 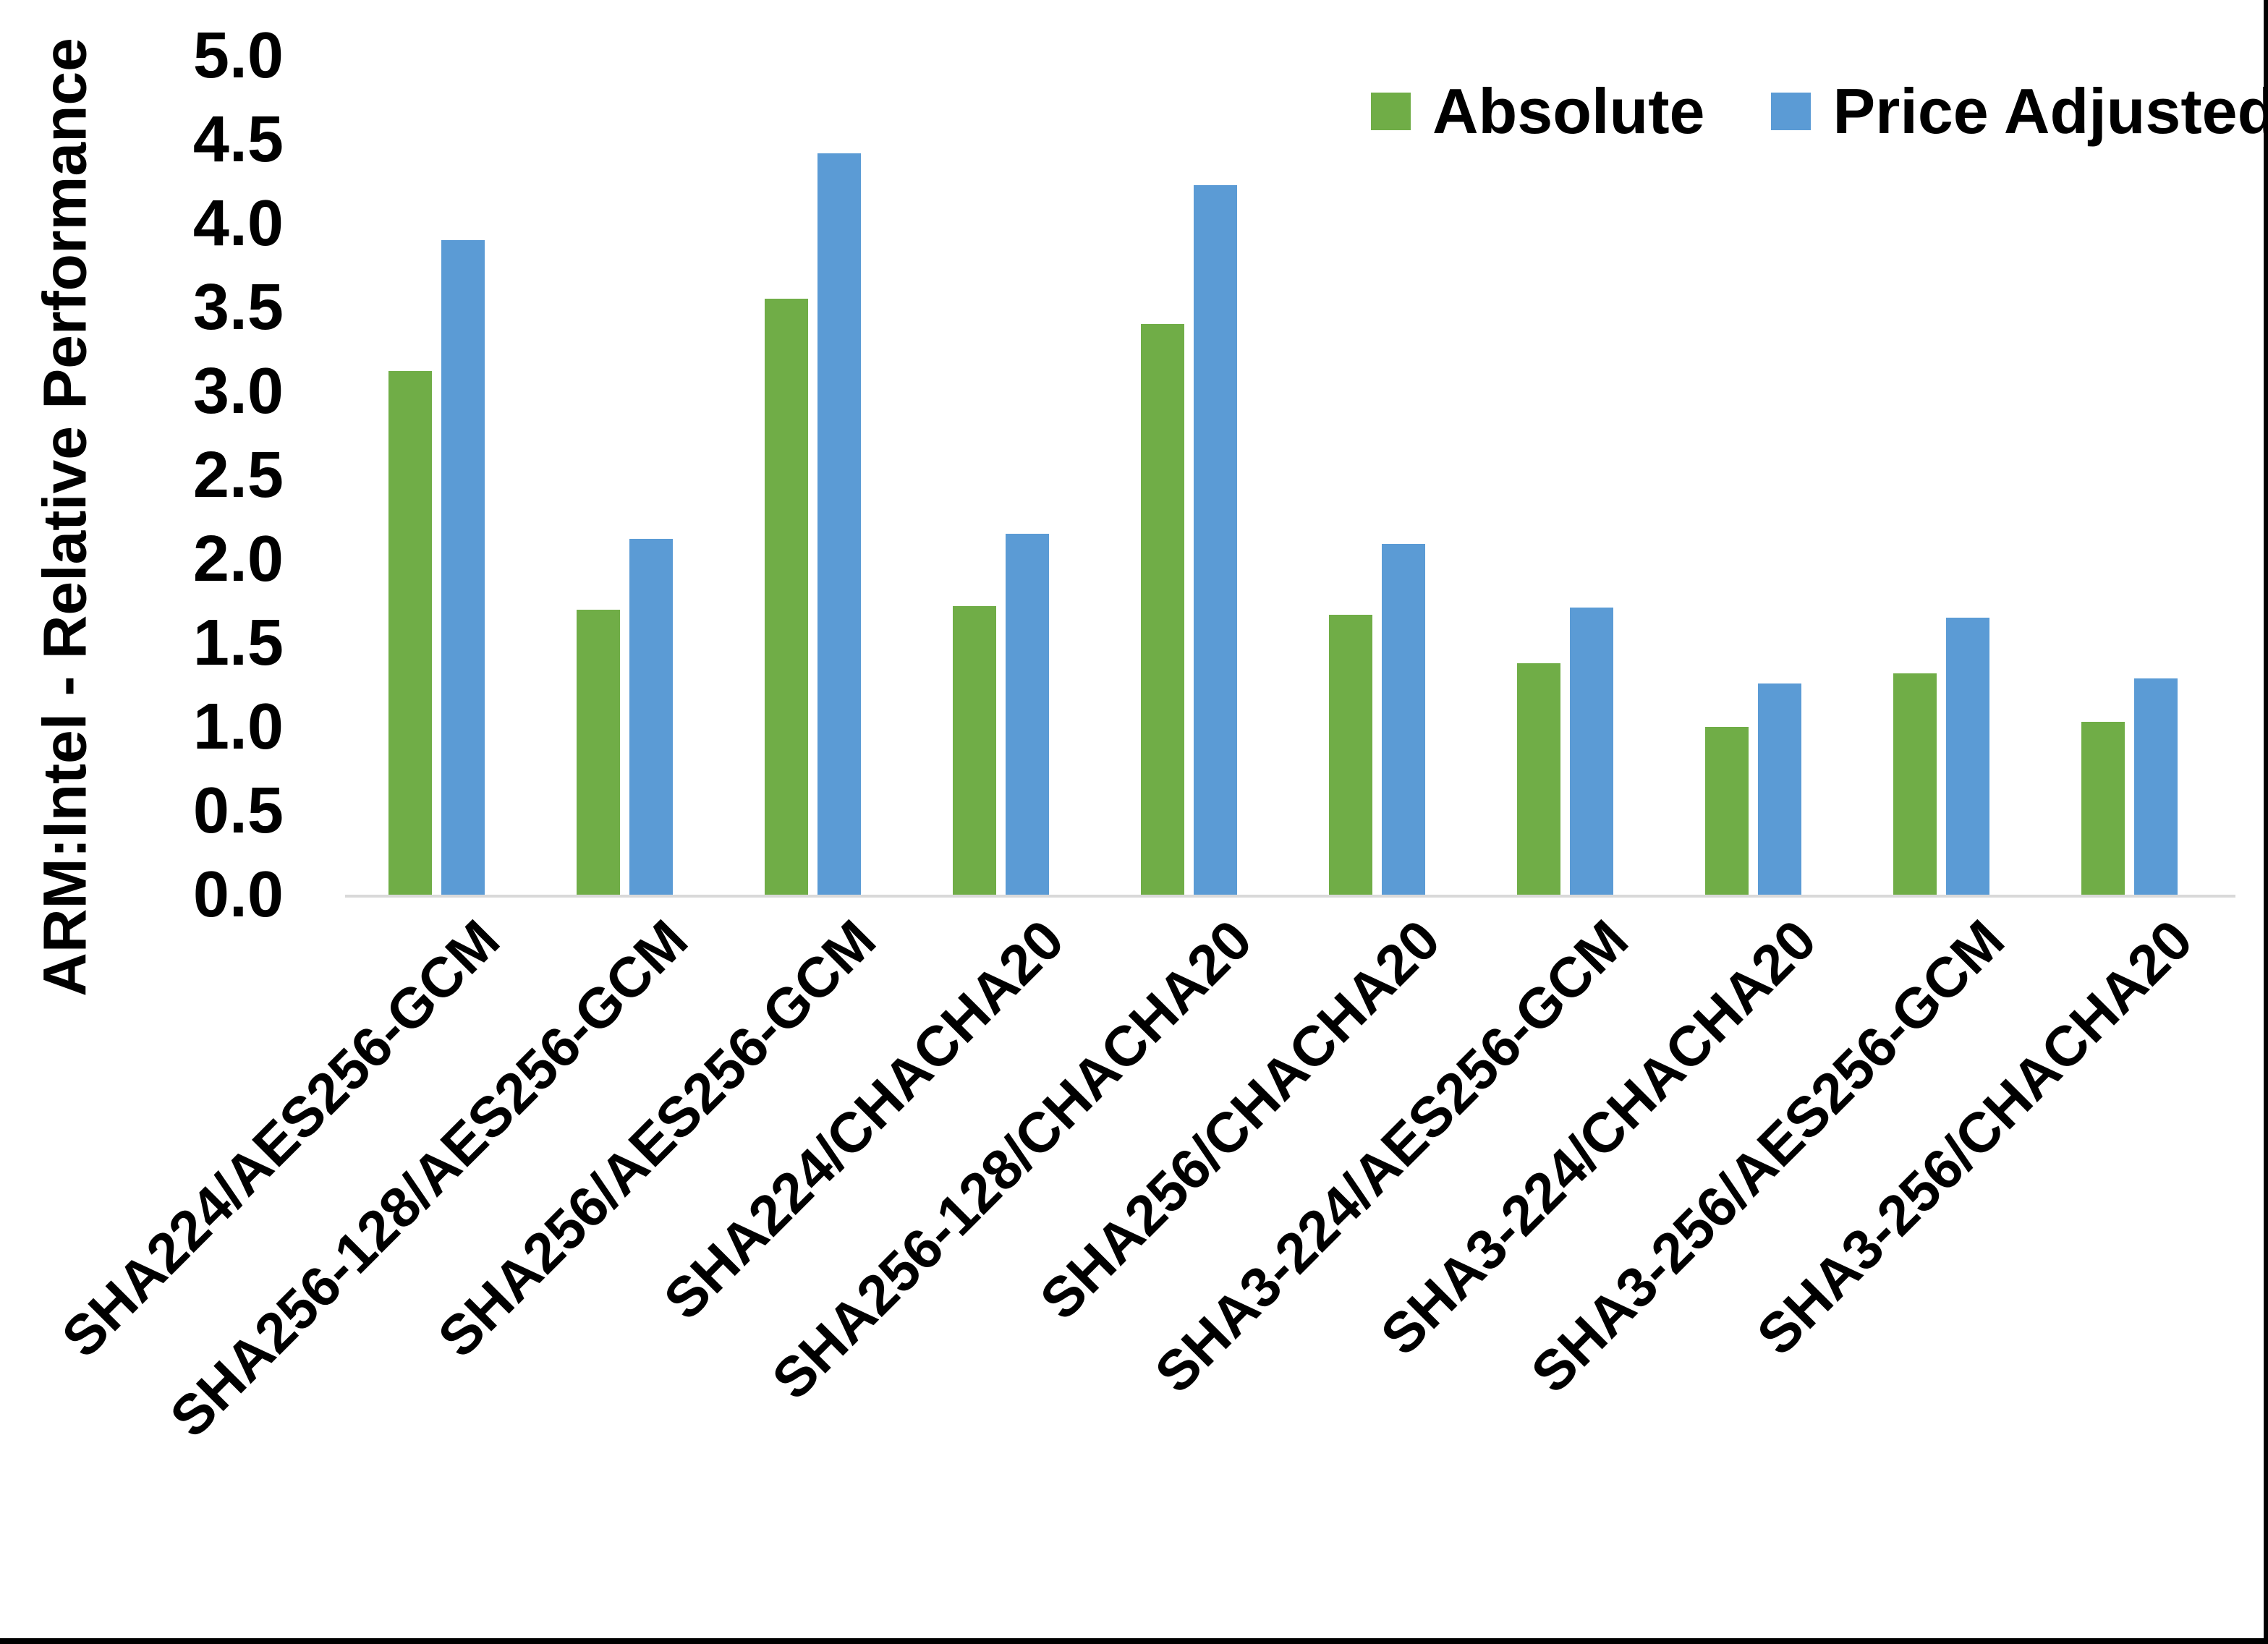 I want to click on legend-label: Absolute, so click(x=1568, y=111).